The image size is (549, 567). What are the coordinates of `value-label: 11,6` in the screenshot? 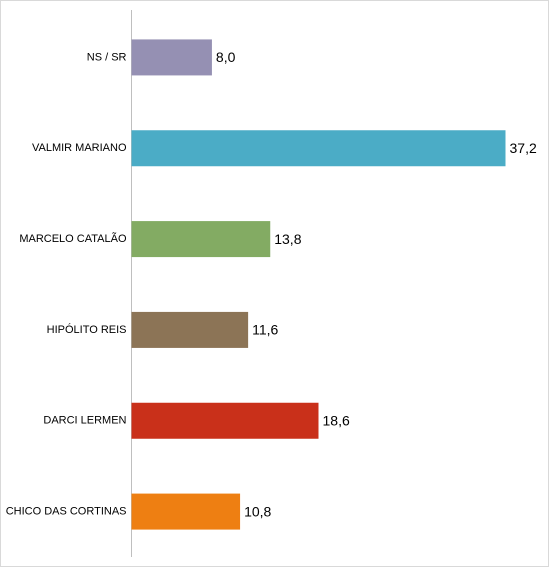 It's located at (265, 330).